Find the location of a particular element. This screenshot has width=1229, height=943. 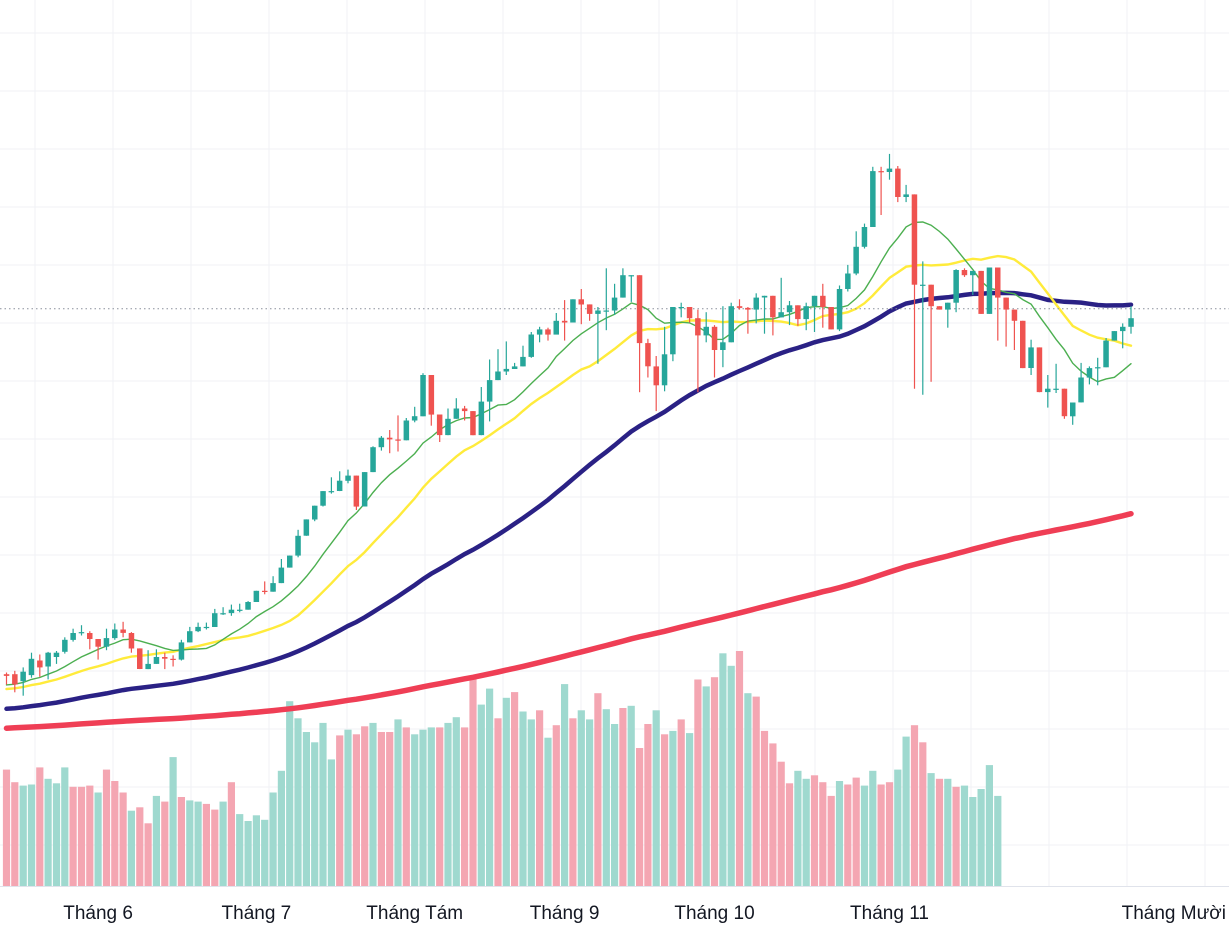

x-tick-label: Tháng Mười is located at coordinates (1174, 913).